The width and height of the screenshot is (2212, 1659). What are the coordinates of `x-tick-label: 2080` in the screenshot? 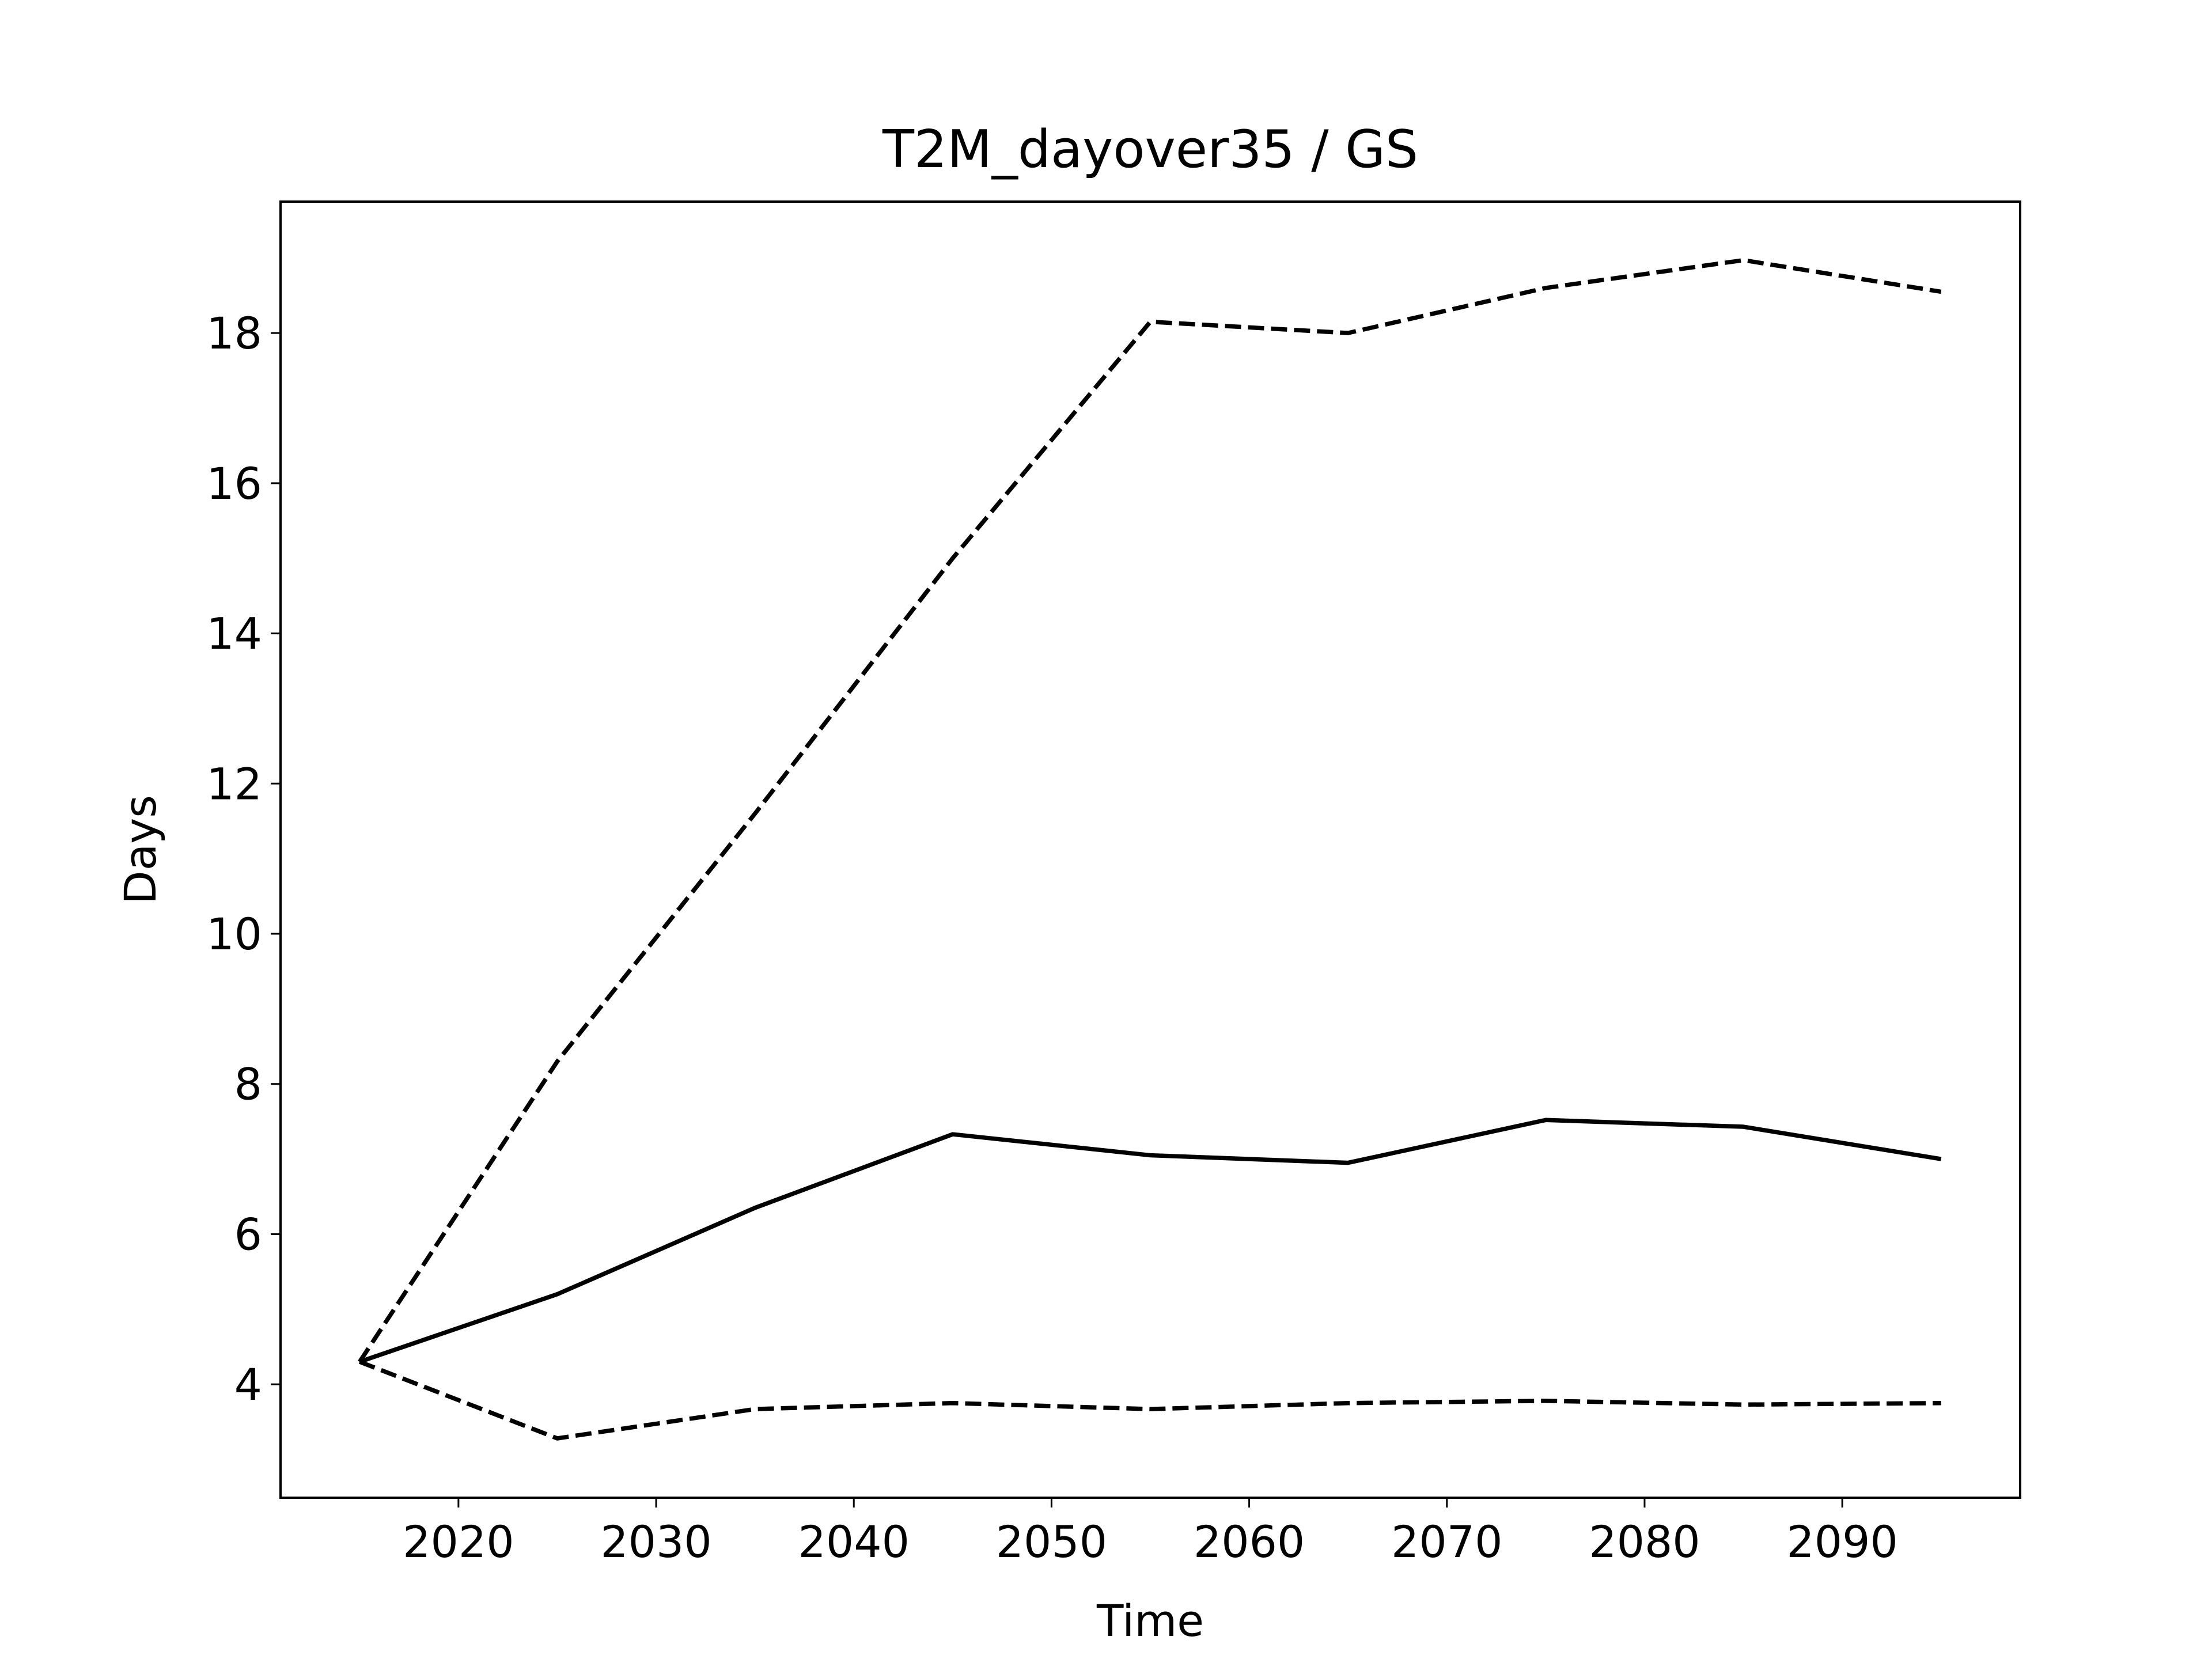 It's located at (1644, 1541).